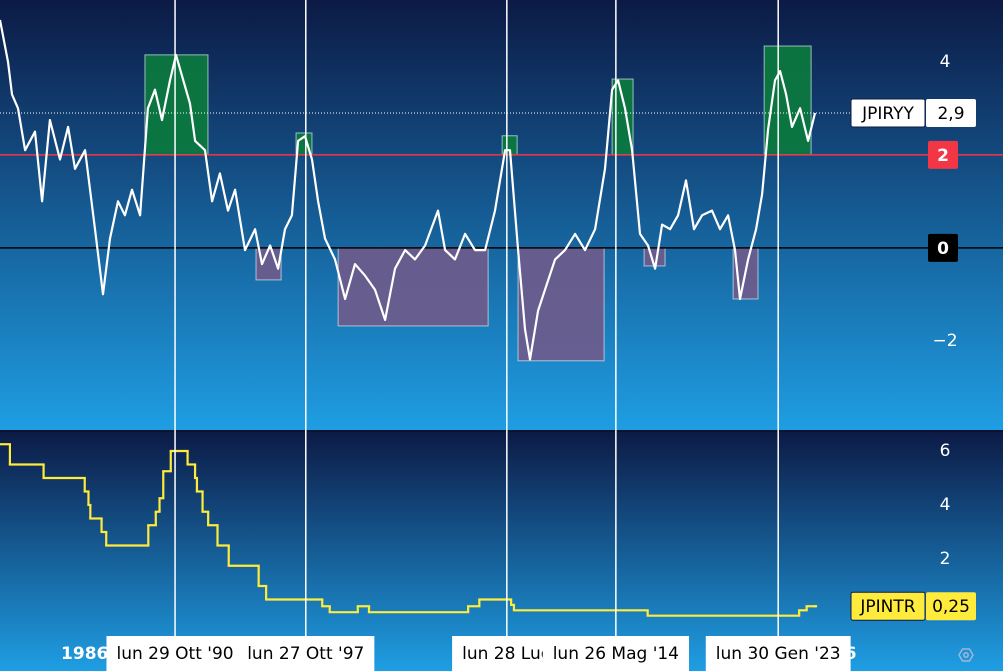  I want to click on marker-label: lun 26 Mag '14, so click(616, 654).